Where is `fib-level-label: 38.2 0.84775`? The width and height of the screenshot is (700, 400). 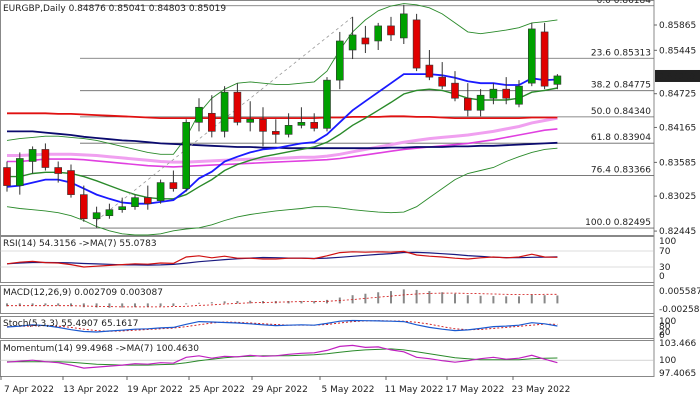 fib-level-label: 38.2 0.84775 is located at coordinates (621, 86).